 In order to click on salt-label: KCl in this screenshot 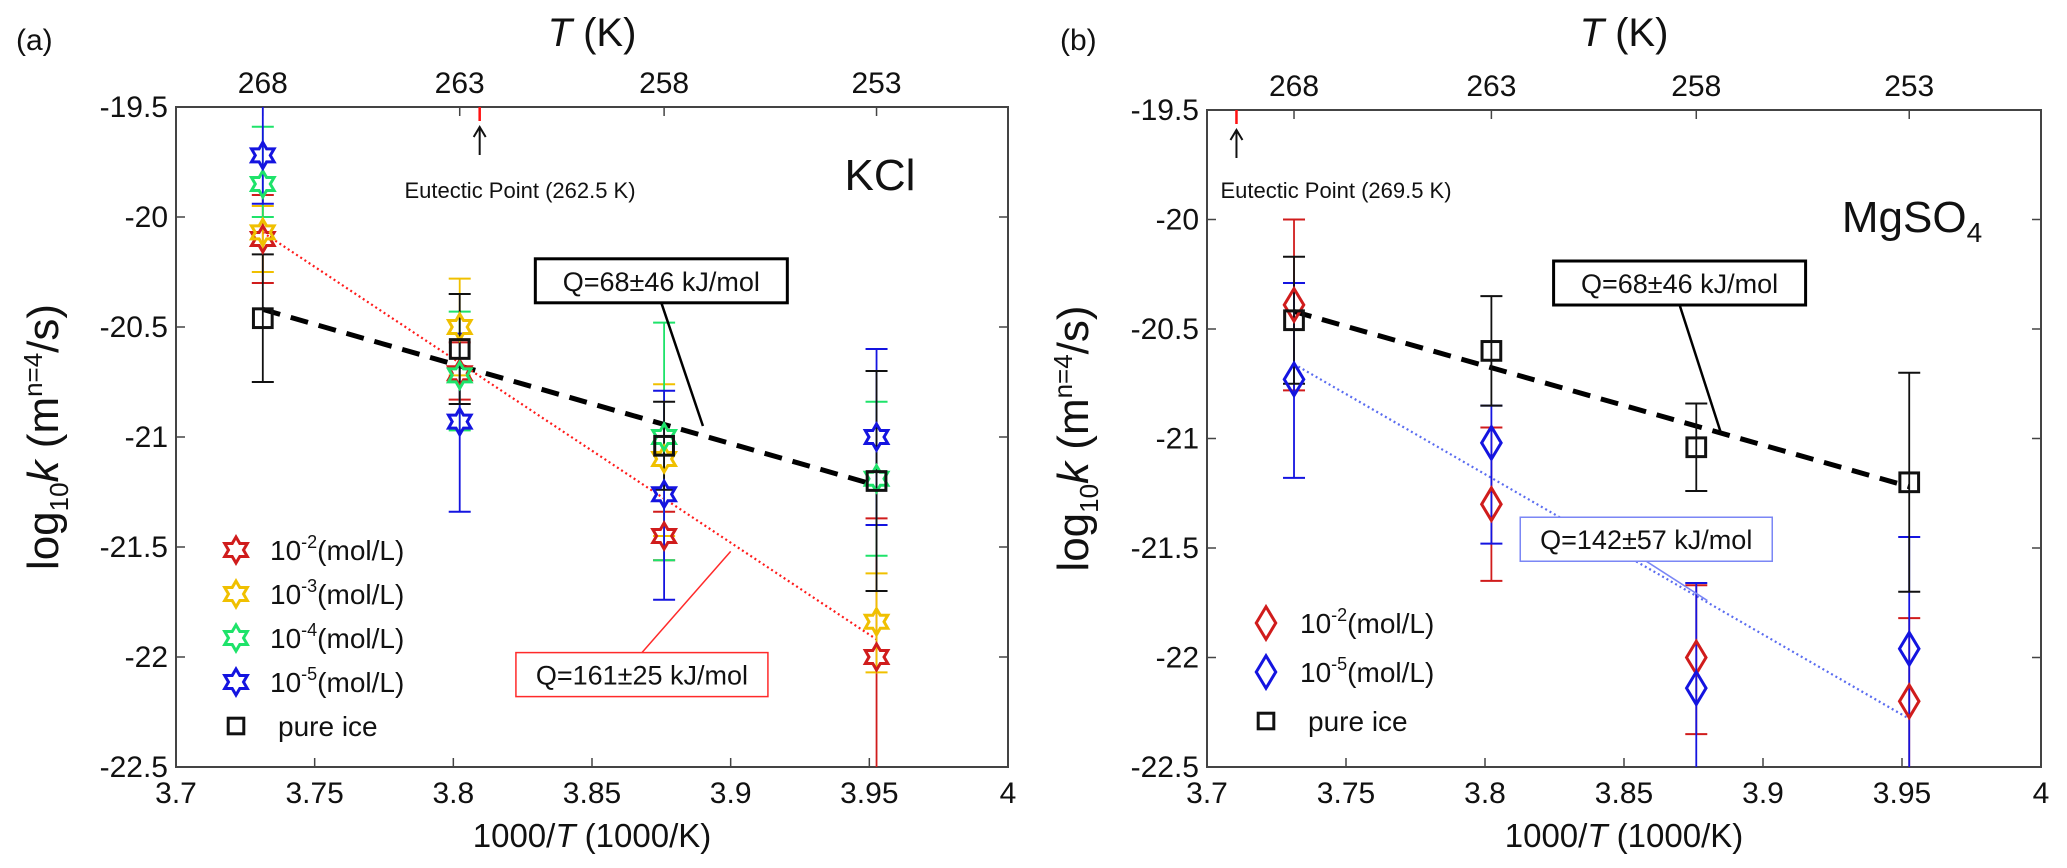, I will do `click(880, 175)`.